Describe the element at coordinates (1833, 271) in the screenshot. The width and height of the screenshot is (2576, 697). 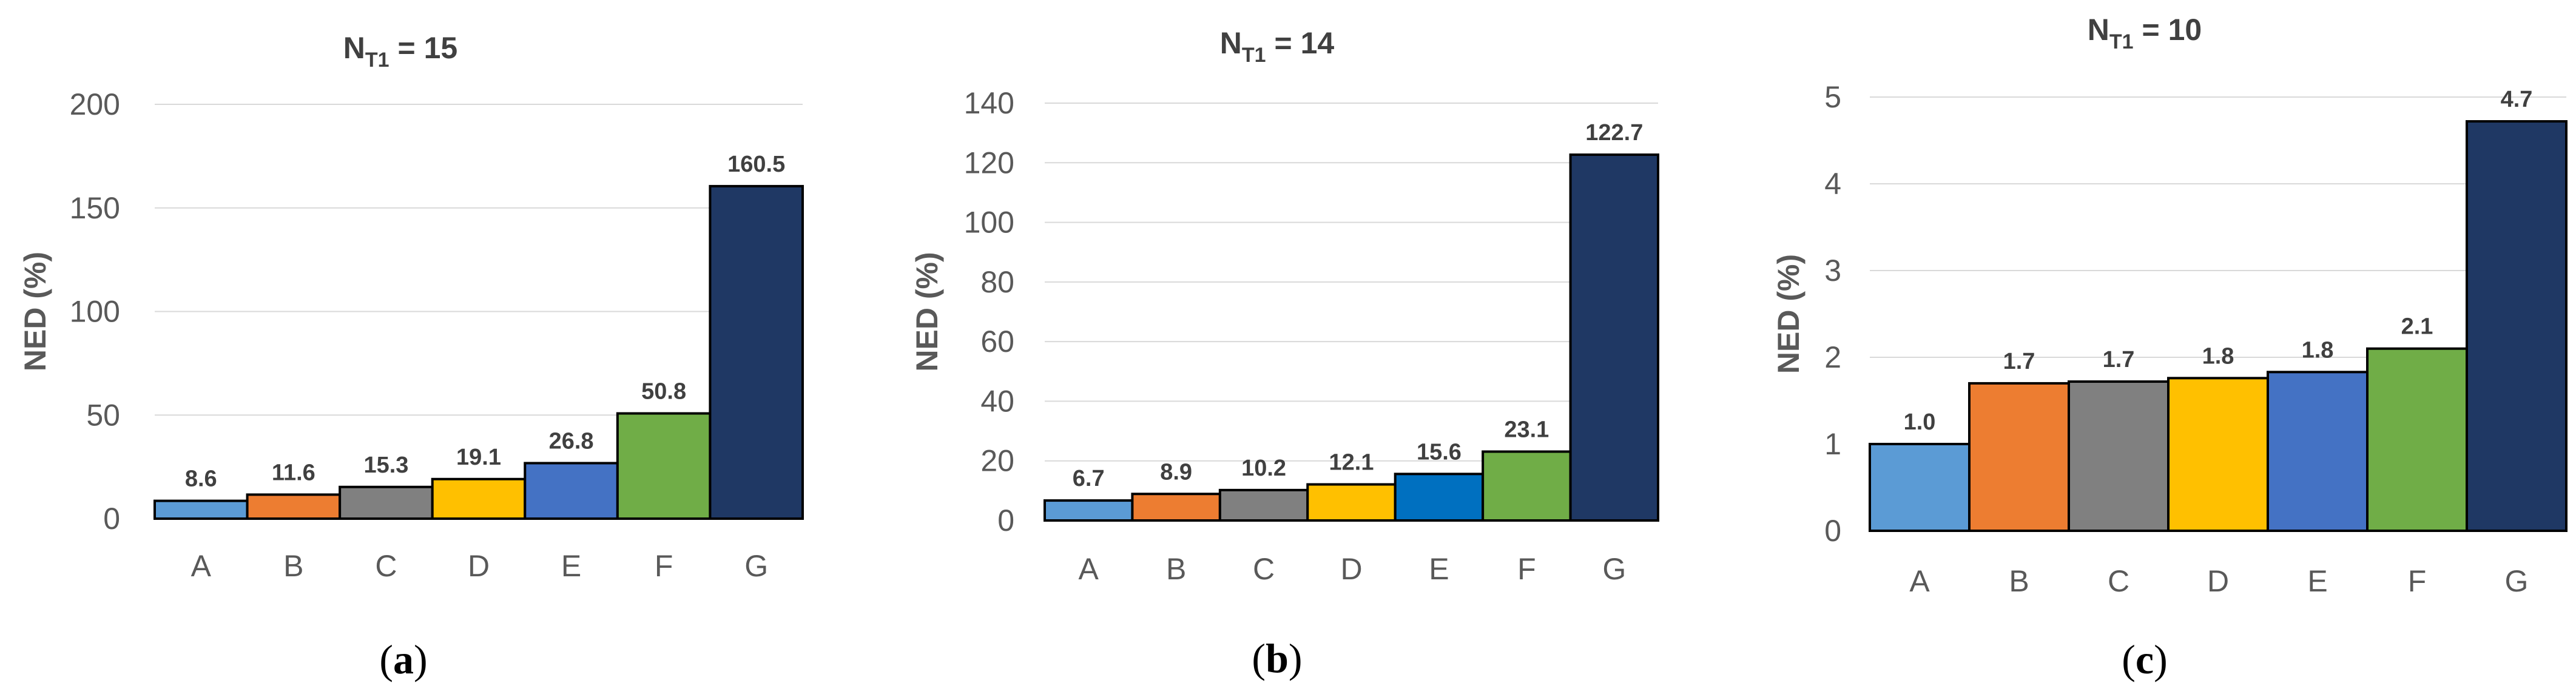
I see `y-tick-label: 3` at that location.